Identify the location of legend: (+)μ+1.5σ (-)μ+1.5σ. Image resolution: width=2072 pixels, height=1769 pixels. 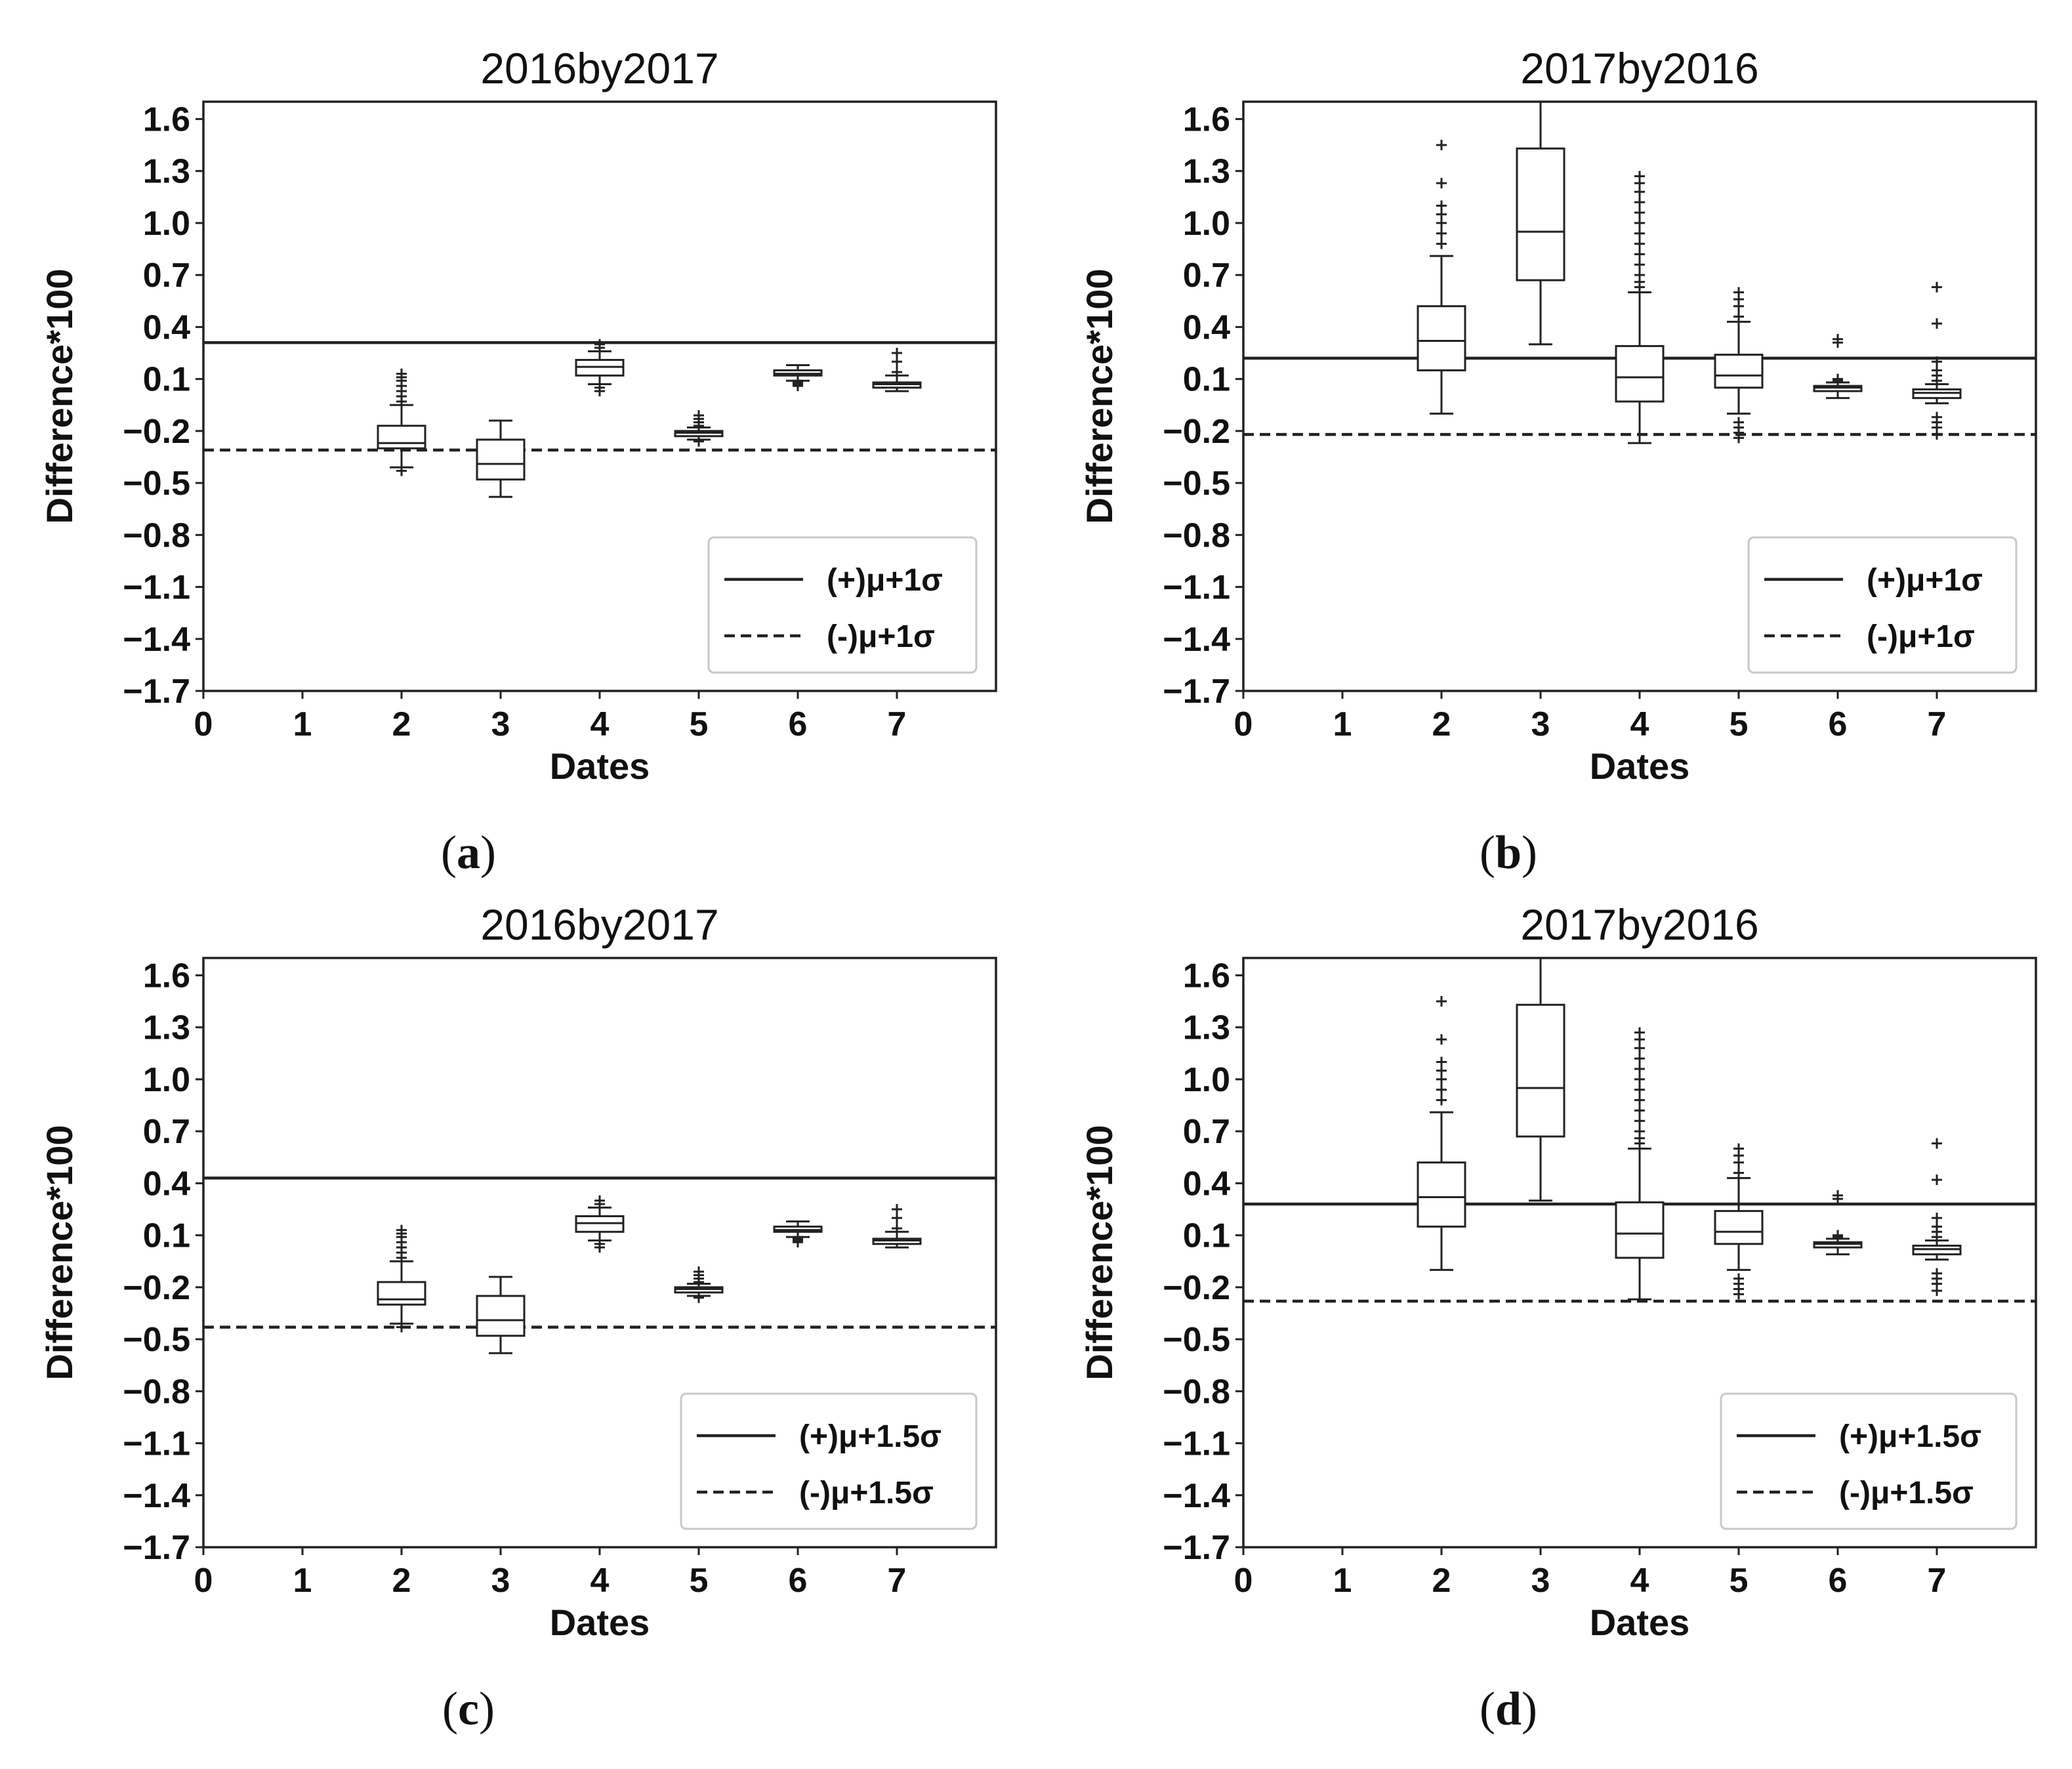
(1869, 1461).